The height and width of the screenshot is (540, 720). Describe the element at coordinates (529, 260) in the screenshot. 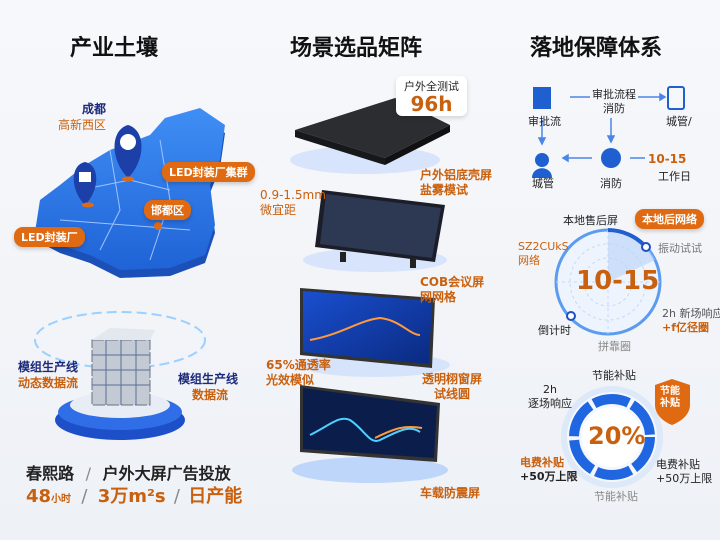

I see `radar-left-top-line: 网络` at that location.